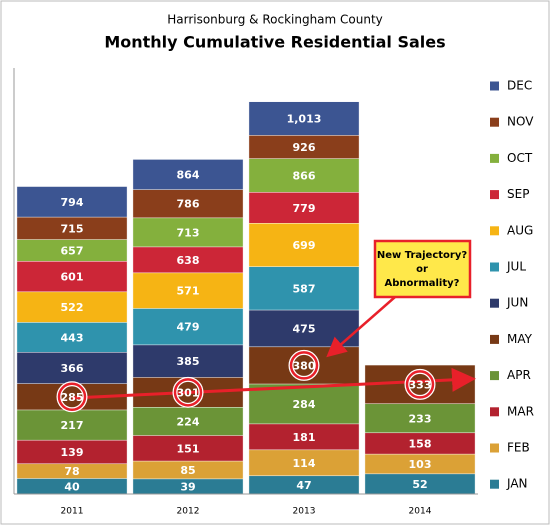 Image resolution: width=550 pixels, height=525 pixels. Describe the element at coordinates (72, 228) in the screenshot. I see `value-label: 715` at that location.